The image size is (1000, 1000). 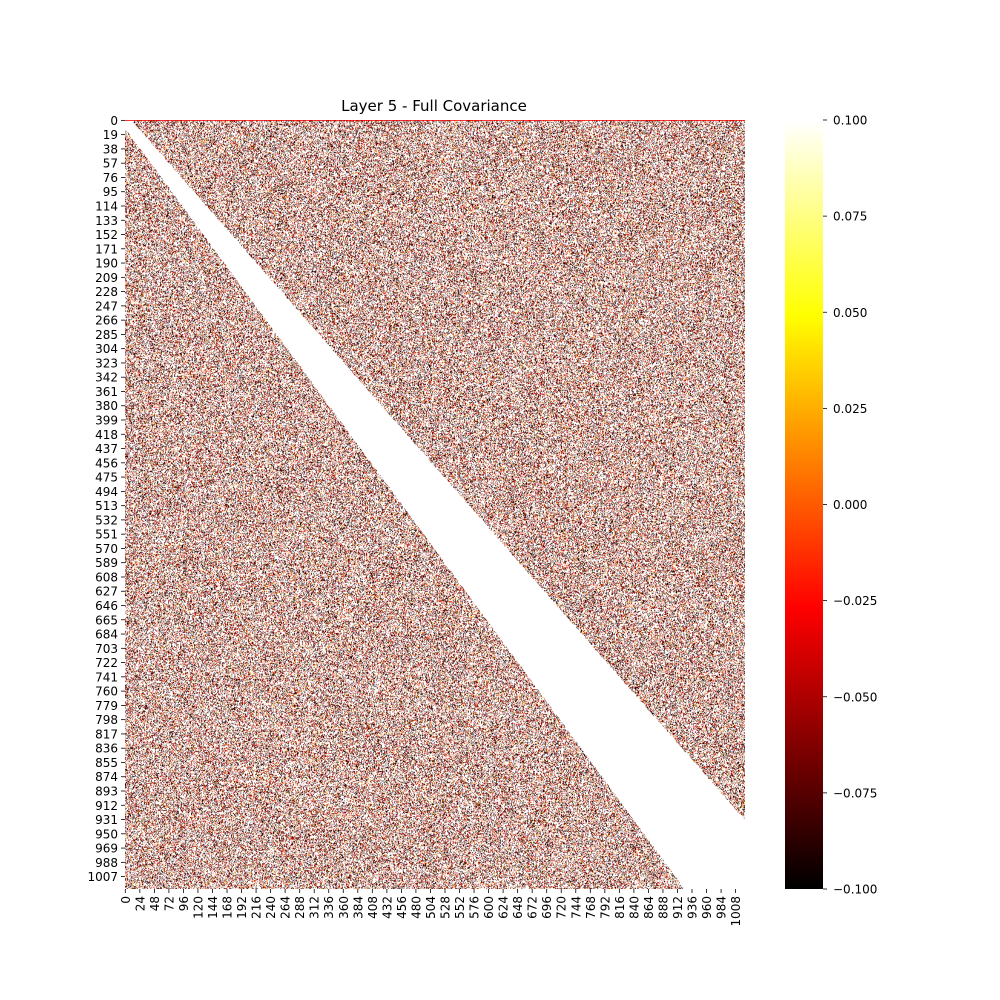 What do you see at coordinates (213, 907) in the screenshot?
I see `x-tick-label: 144` at bounding box center [213, 907].